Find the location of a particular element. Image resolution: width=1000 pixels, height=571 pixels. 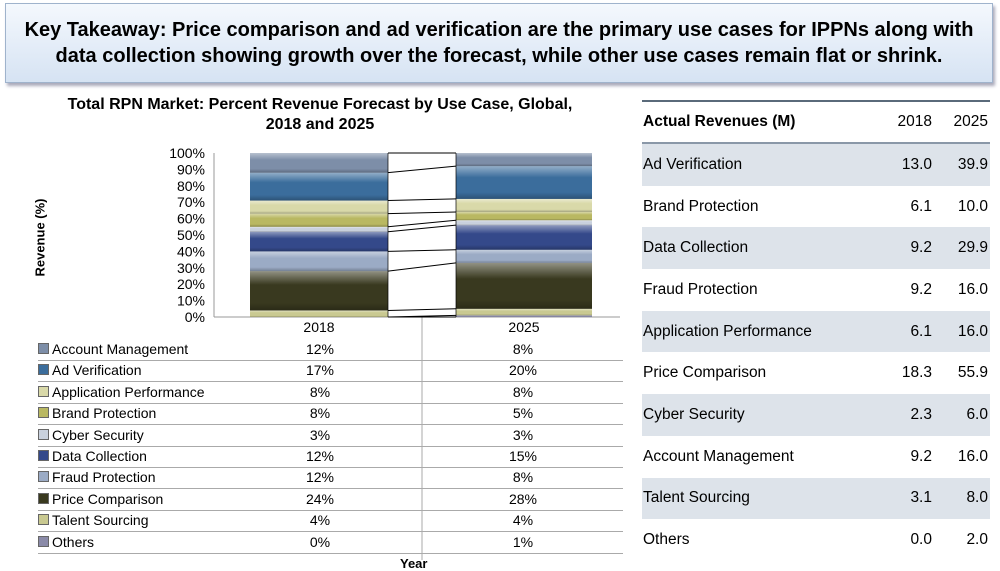

table-row: Cyber Security 3% 3% is located at coordinates (330, 436).